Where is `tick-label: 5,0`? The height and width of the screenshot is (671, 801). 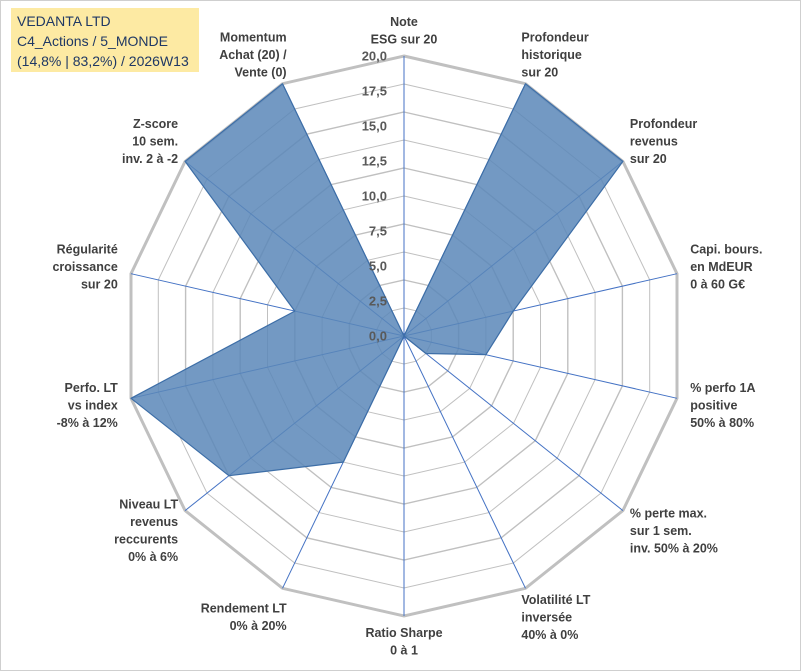
tick-label: 5,0 is located at coordinates (378, 266).